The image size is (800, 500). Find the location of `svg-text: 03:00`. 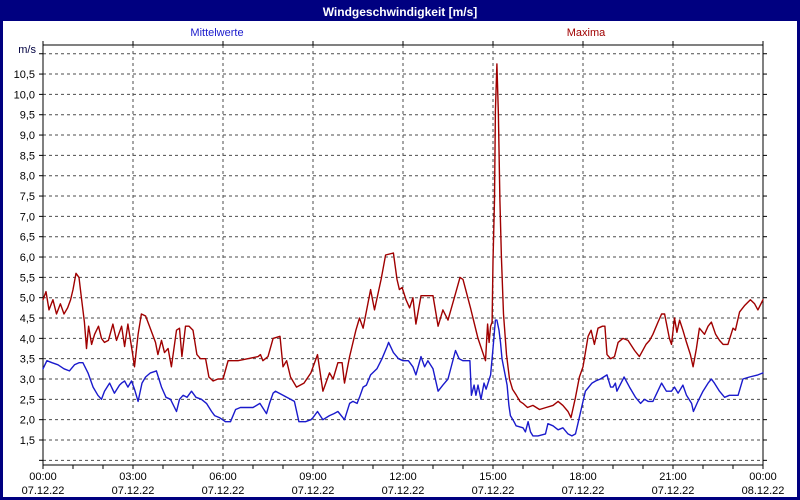

svg-text: 03:00 is located at coordinates (133, 477).